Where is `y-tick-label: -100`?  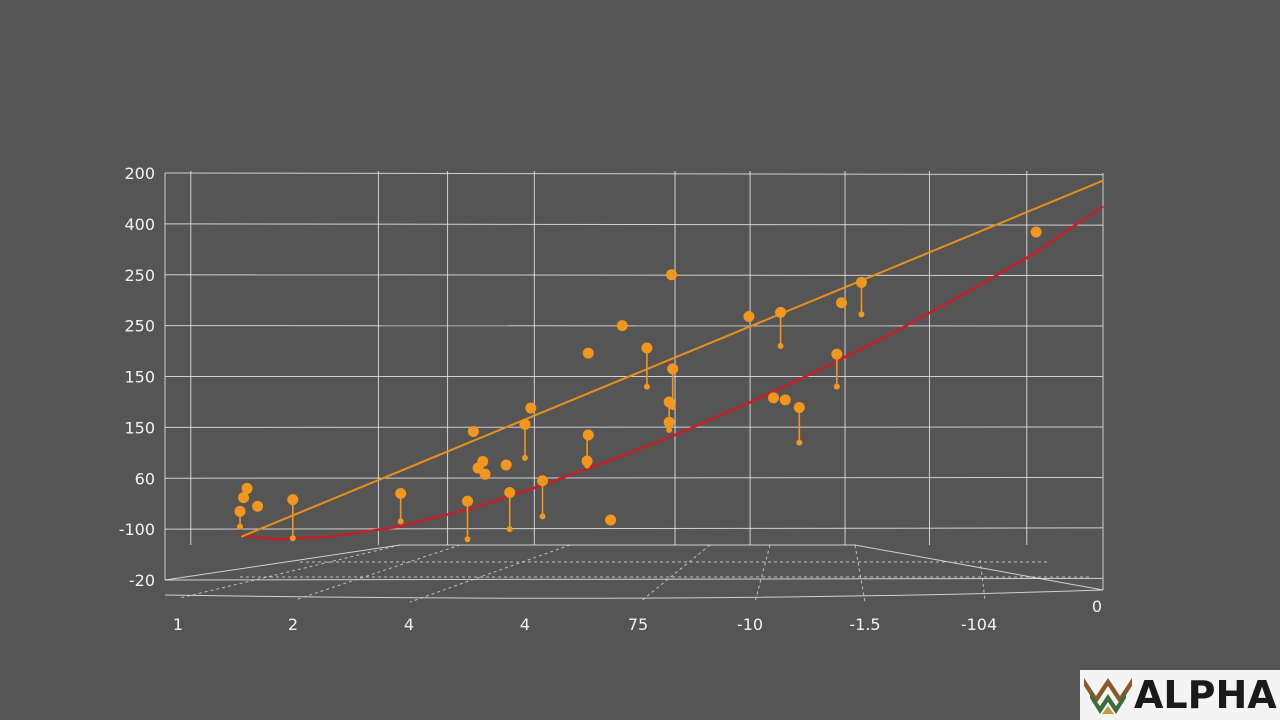
y-tick-label: -100 is located at coordinates (137, 529).